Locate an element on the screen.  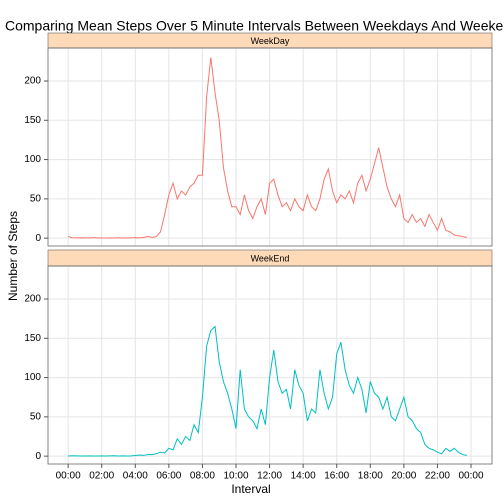
x-tick-label: 10:00 is located at coordinates (235, 476).